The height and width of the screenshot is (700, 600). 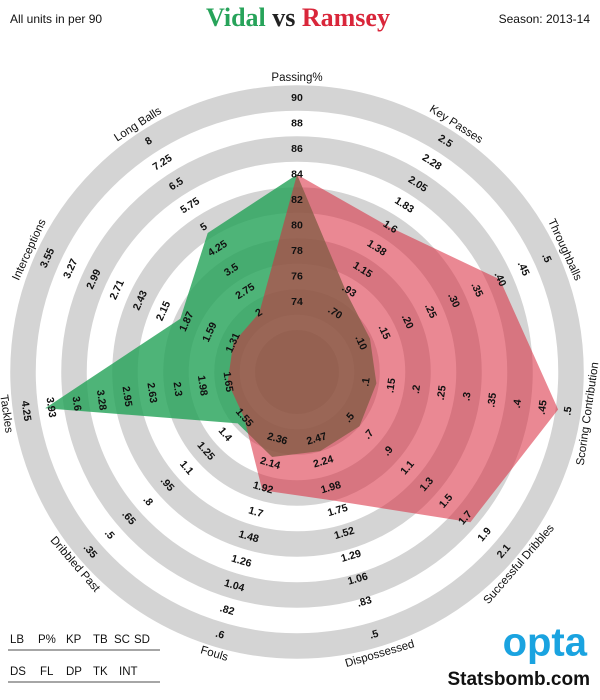 What do you see at coordinates (518, 679) in the screenshot?
I see `site: Statsbomb.com` at bounding box center [518, 679].